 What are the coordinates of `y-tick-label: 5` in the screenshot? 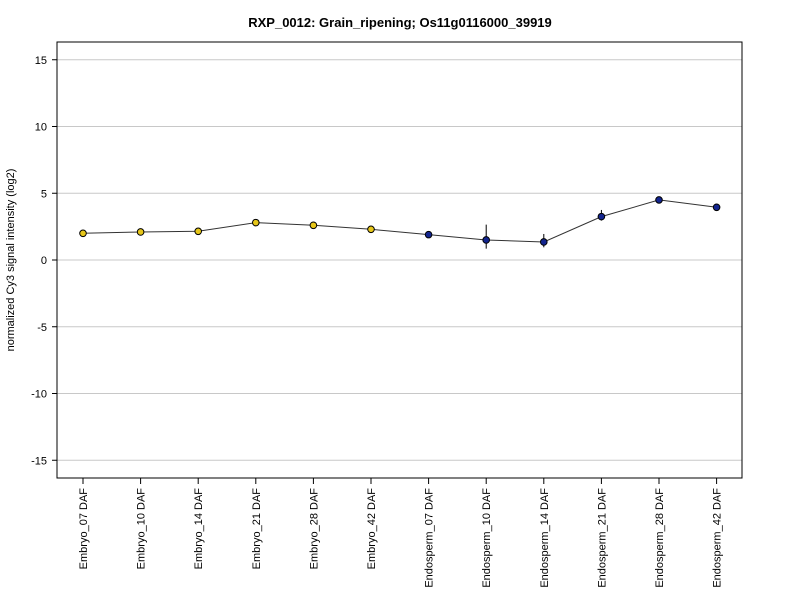 It's located at (44, 194).